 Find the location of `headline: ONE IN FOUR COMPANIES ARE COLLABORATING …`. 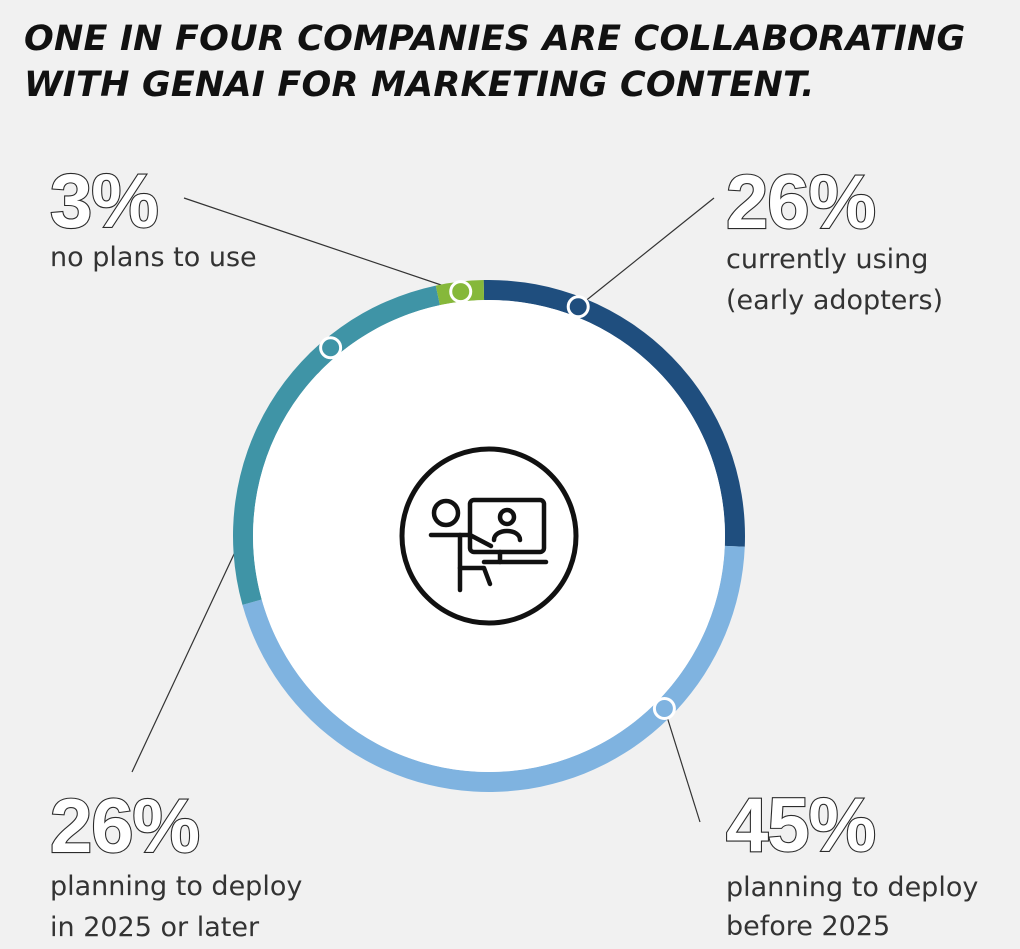

headline: ONE IN FOUR COMPANIES ARE COLLABORATING … is located at coordinates (504, 62).